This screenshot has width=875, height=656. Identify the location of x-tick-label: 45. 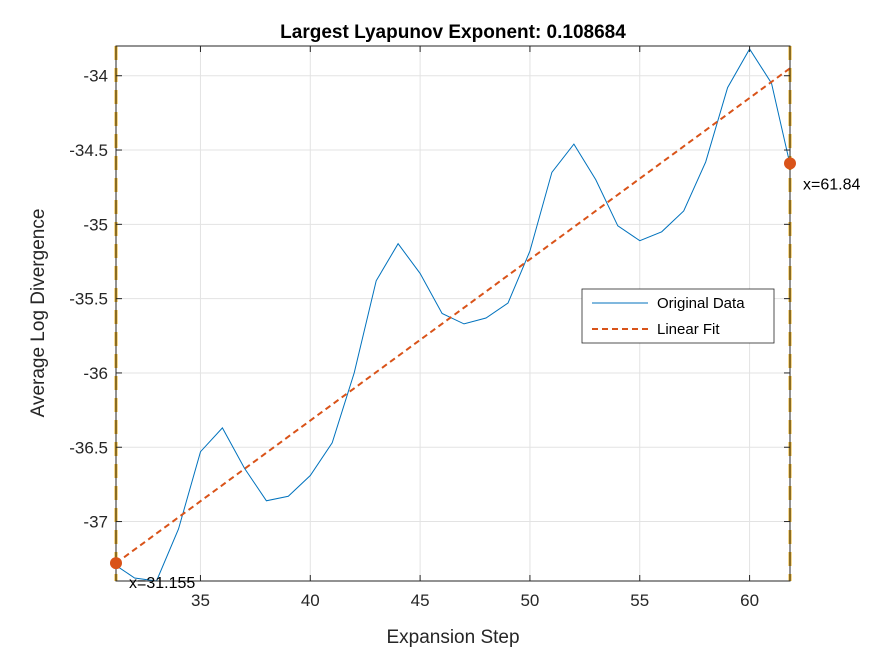
(420, 600).